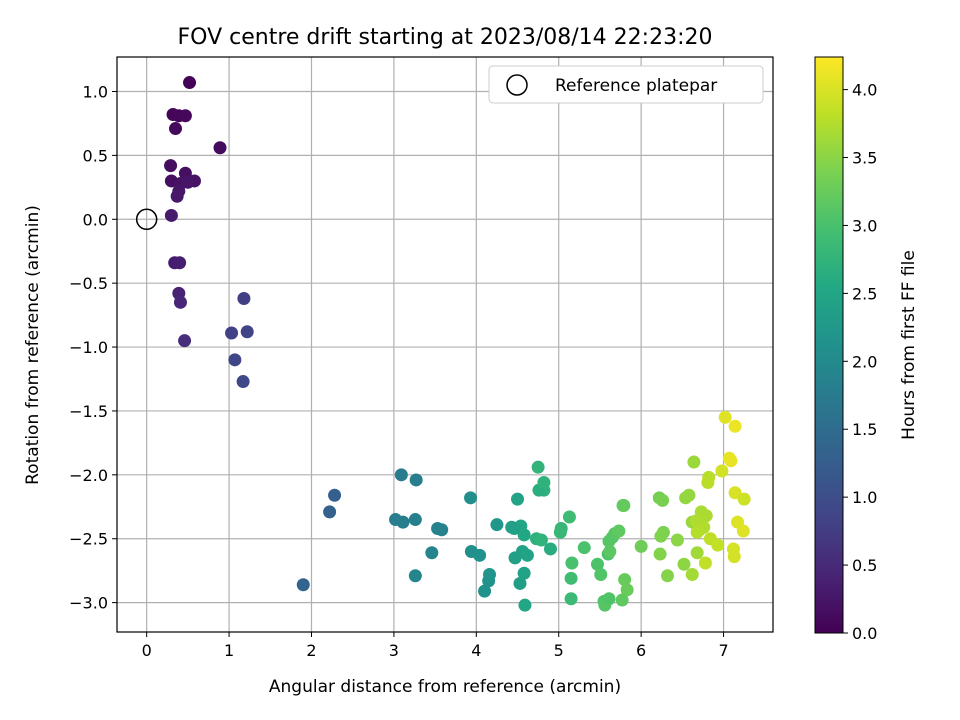 This screenshot has height=720, width=960. Describe the element at coordinates (95, 219) in the screenshot. I see `y-tick-label-2: 0.0` at that location.